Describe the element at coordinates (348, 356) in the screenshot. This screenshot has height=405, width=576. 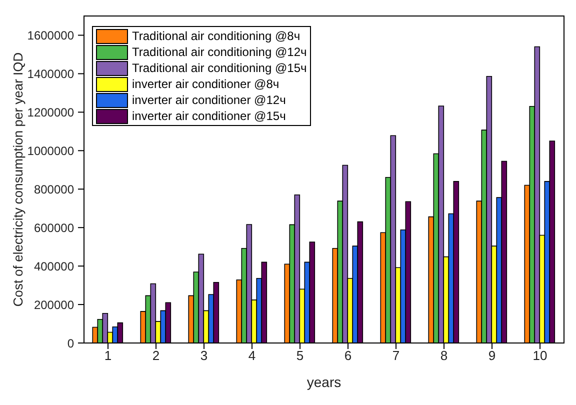
I see `x-tick-label: 6` at that location.